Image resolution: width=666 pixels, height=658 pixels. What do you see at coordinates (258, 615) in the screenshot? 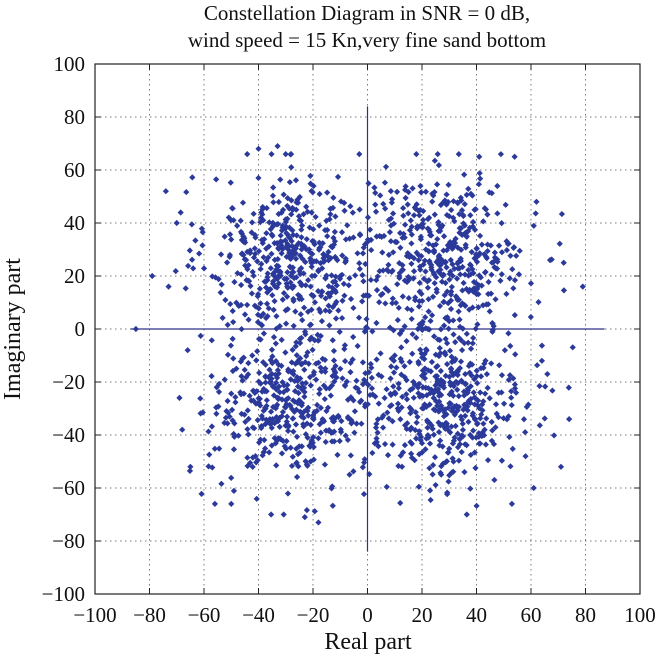
I see `x-tick-label: −40` at bounding box center [258, 615].